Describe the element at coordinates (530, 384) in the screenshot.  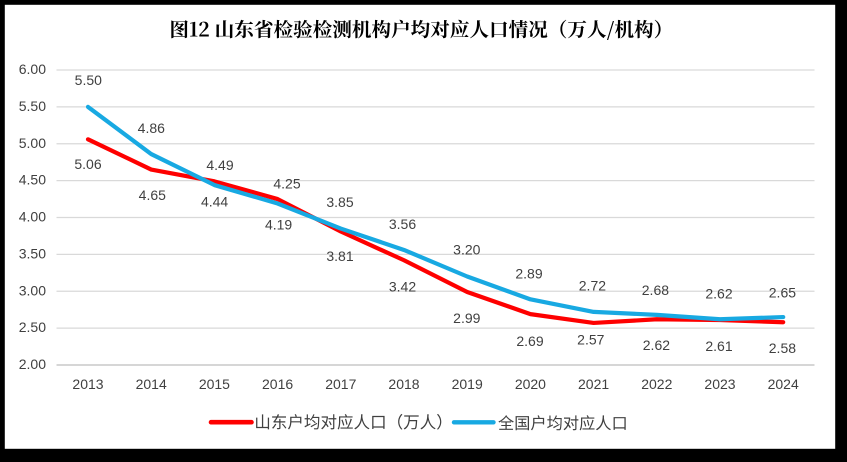
I see `svg-text: 2020` at that location.